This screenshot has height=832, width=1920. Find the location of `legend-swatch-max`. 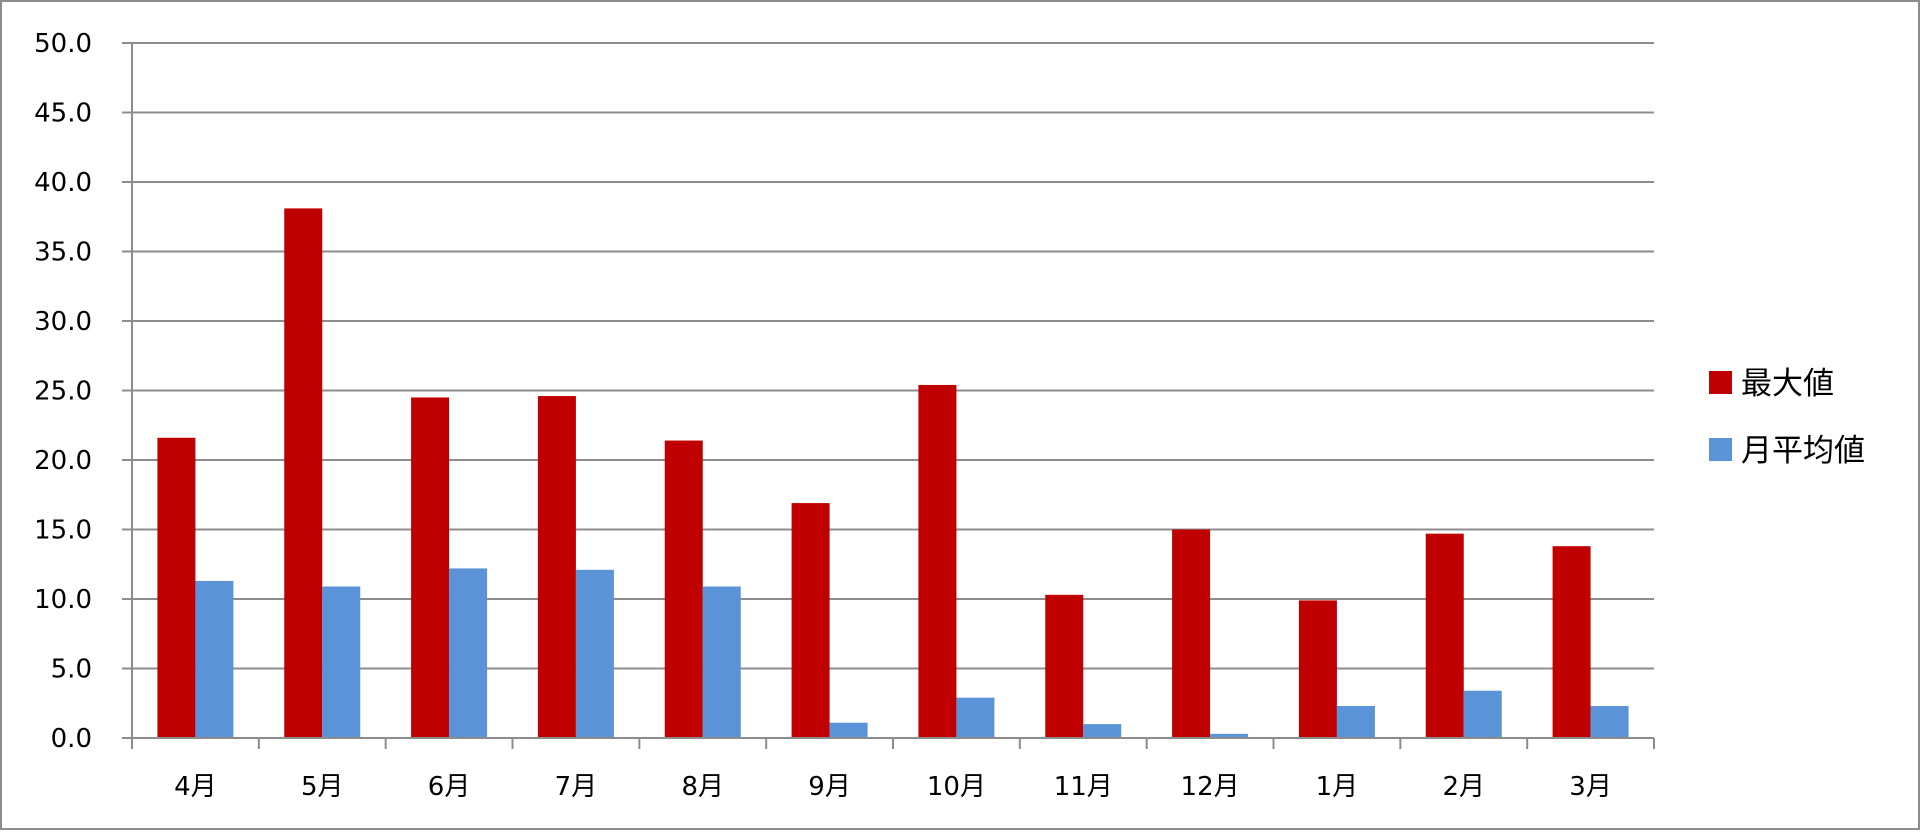

legend-swatch-max is located at coordinates (1720, 382).